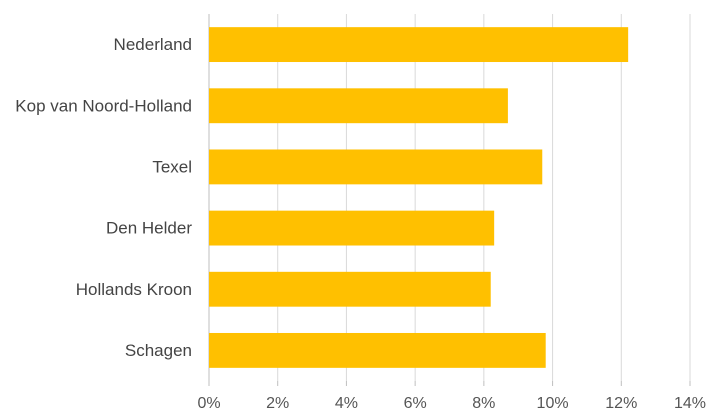 This screenshot has height=415, width=708. Describe the element at coordinates (158, 350) in the screenshot. I see `category-label: Schagen` at that location.